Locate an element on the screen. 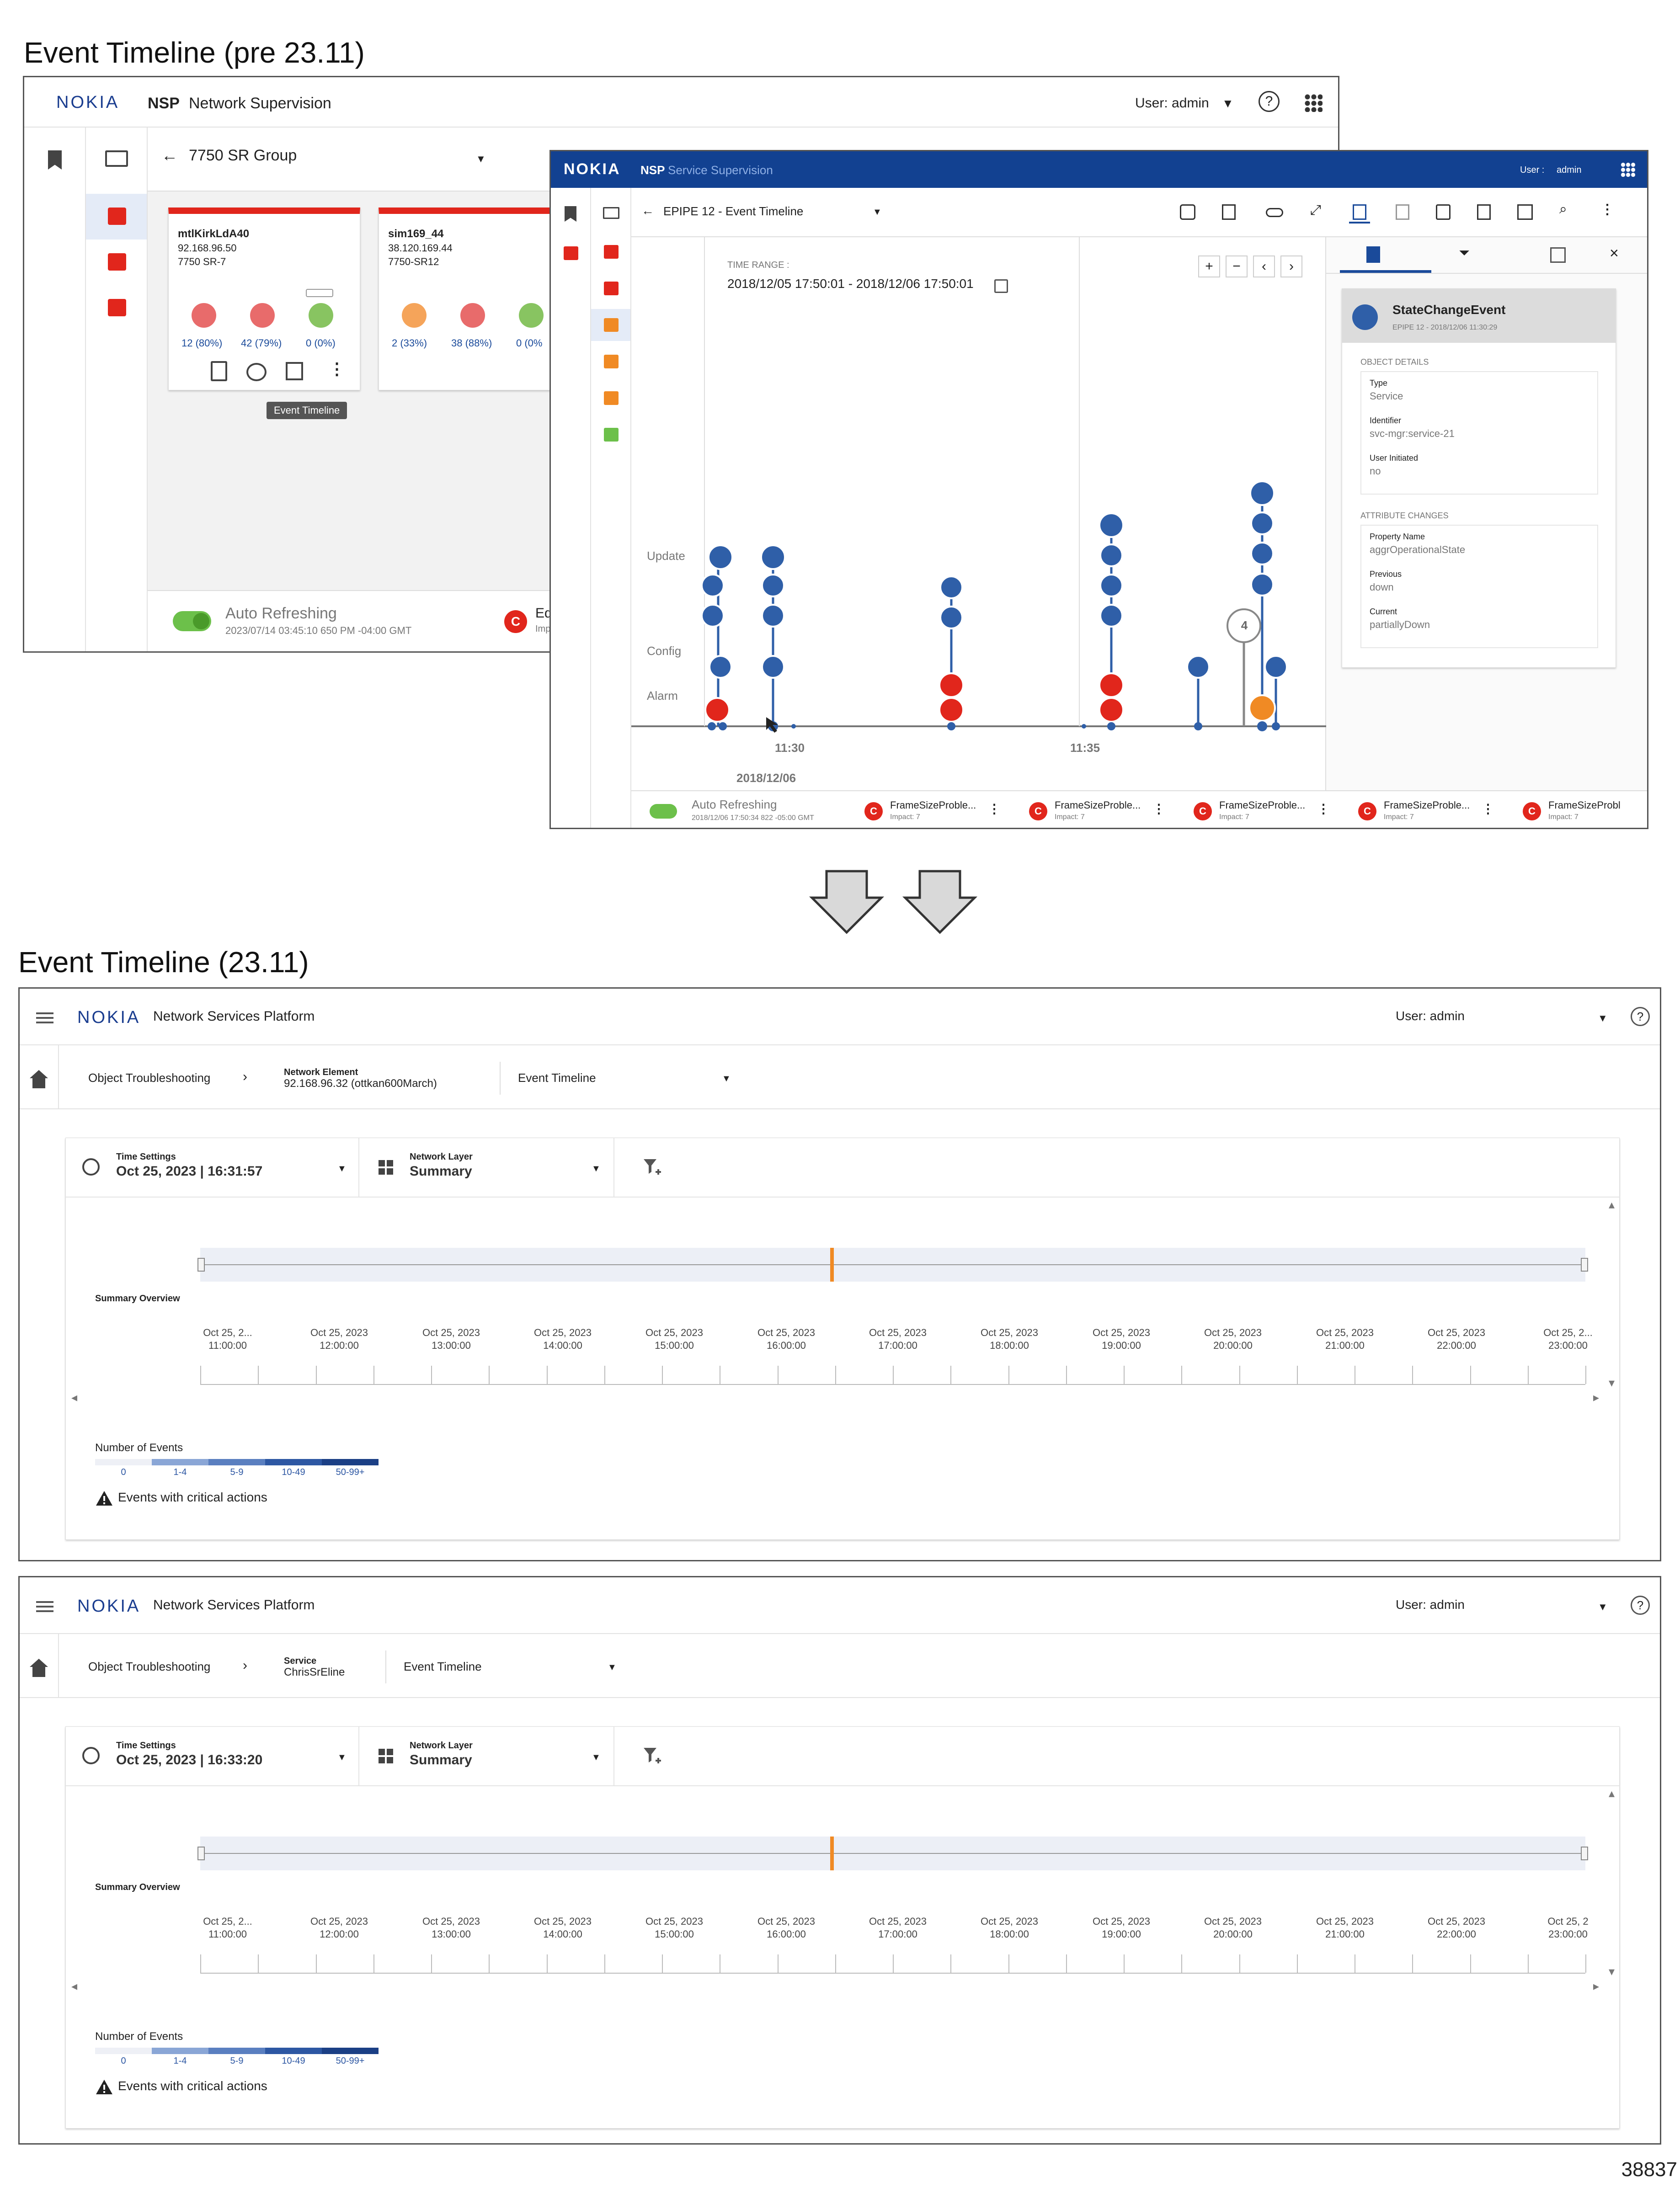 The height and width of the screenshot is (2188, 1680). context-object: 92.168.96.32 (ottkan600March) is located at coordinates (360, 1083).